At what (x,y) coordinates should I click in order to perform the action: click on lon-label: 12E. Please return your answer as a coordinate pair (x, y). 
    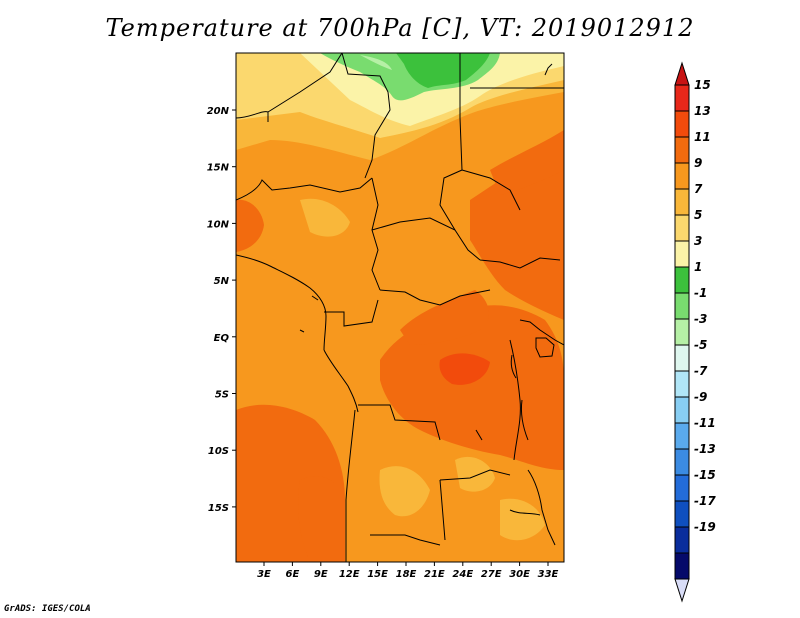
    Looking at the image, I should click on (349, 574).